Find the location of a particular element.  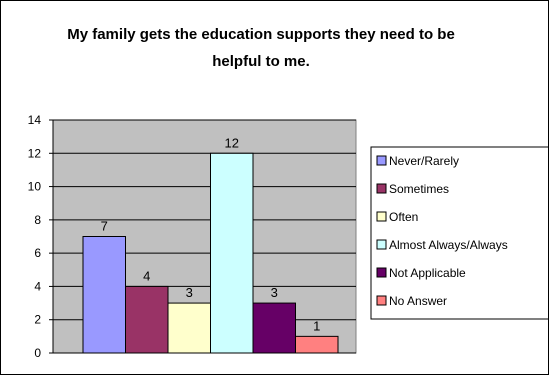

legend-label: Never/Rarely is located at coordinates (424, 161).